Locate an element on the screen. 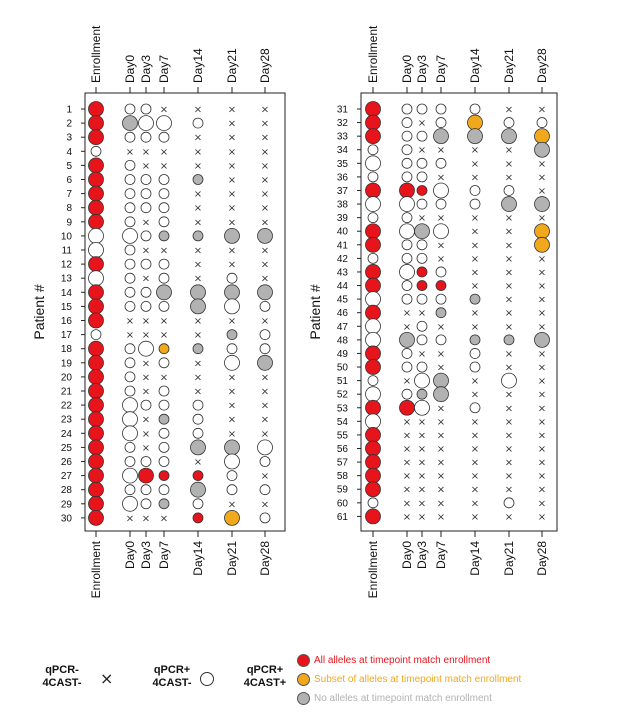  column-label-top: Day14 is located at coordinates (198, 65).